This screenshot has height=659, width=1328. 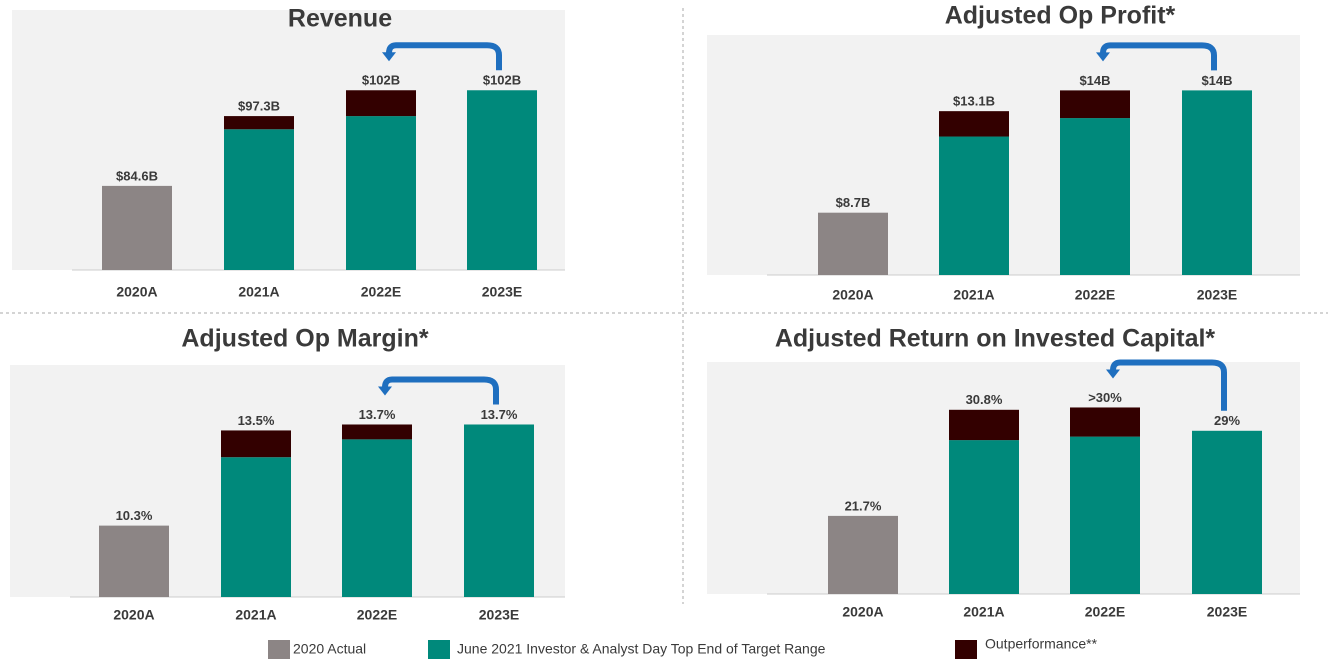 What do you see at coordinates (853, 202) in the screenshot?
I see `value-label: $8.7B` at bounding box center [853, 202].